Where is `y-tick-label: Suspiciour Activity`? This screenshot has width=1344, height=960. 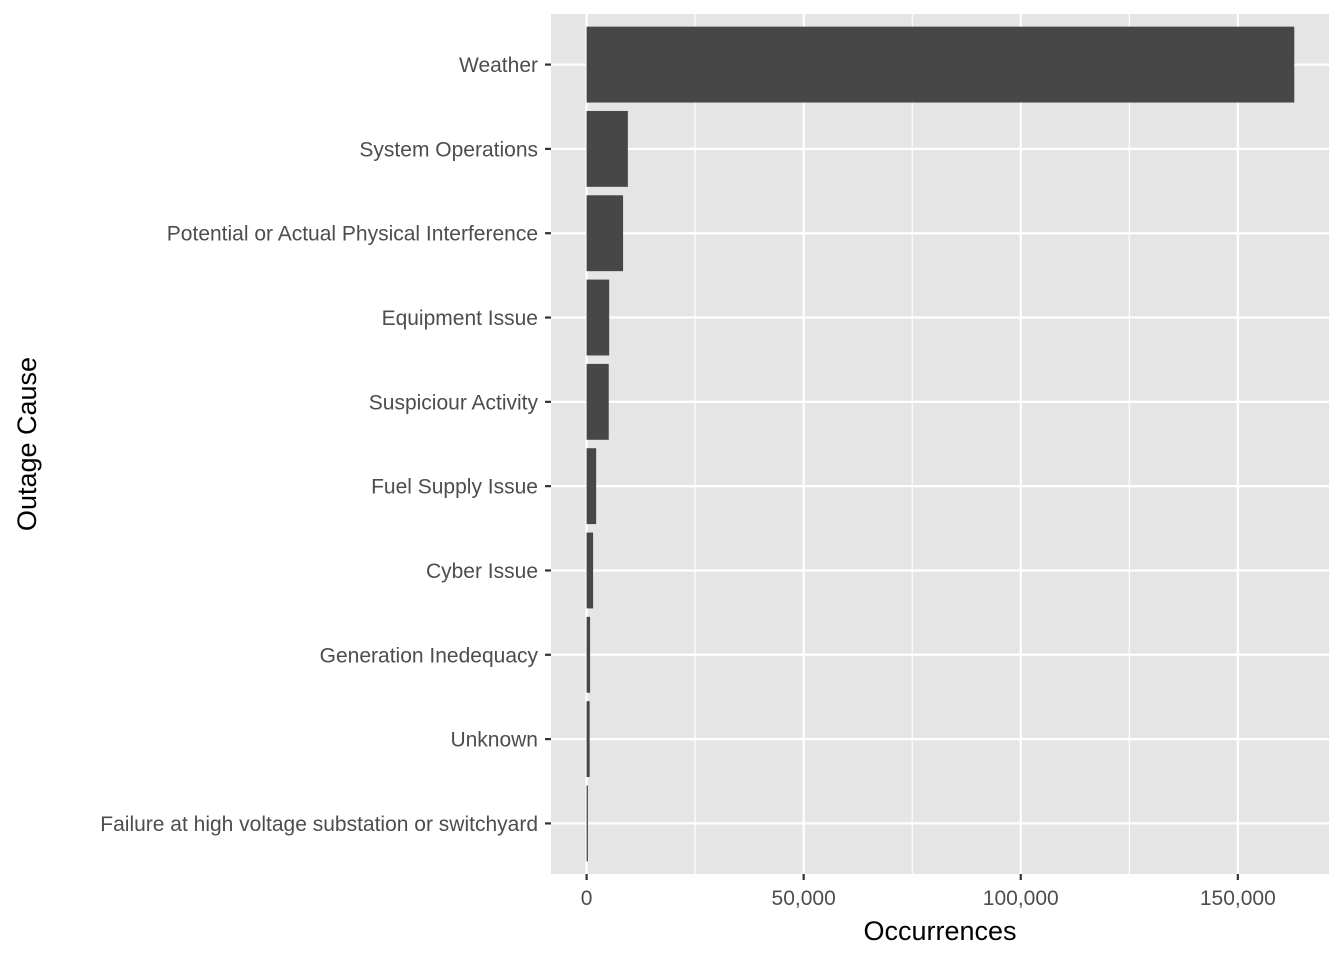 y-tick-label: Suspiciour Activity is located at coordinates (454, 402).